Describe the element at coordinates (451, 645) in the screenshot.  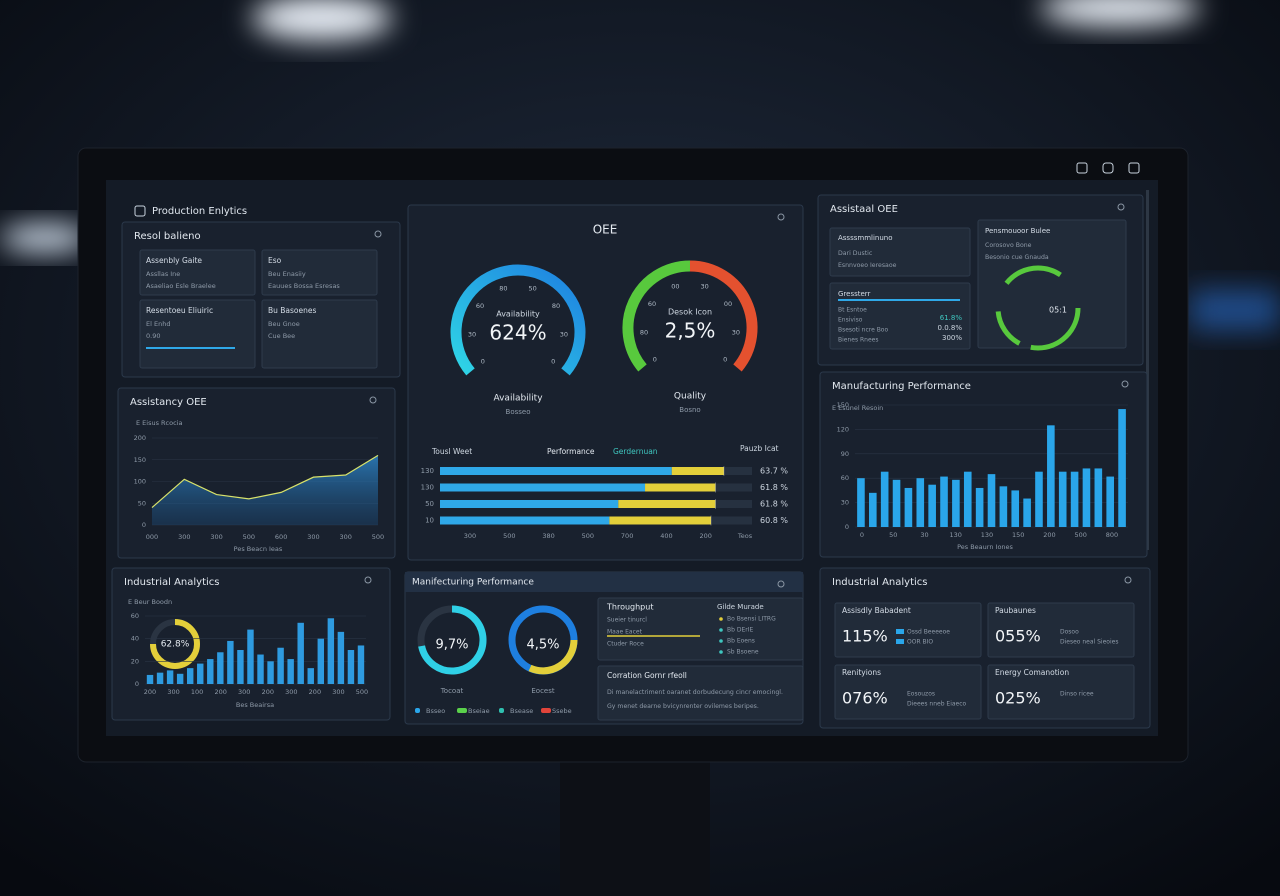
I see `donut-label: 9,7%` at that location.